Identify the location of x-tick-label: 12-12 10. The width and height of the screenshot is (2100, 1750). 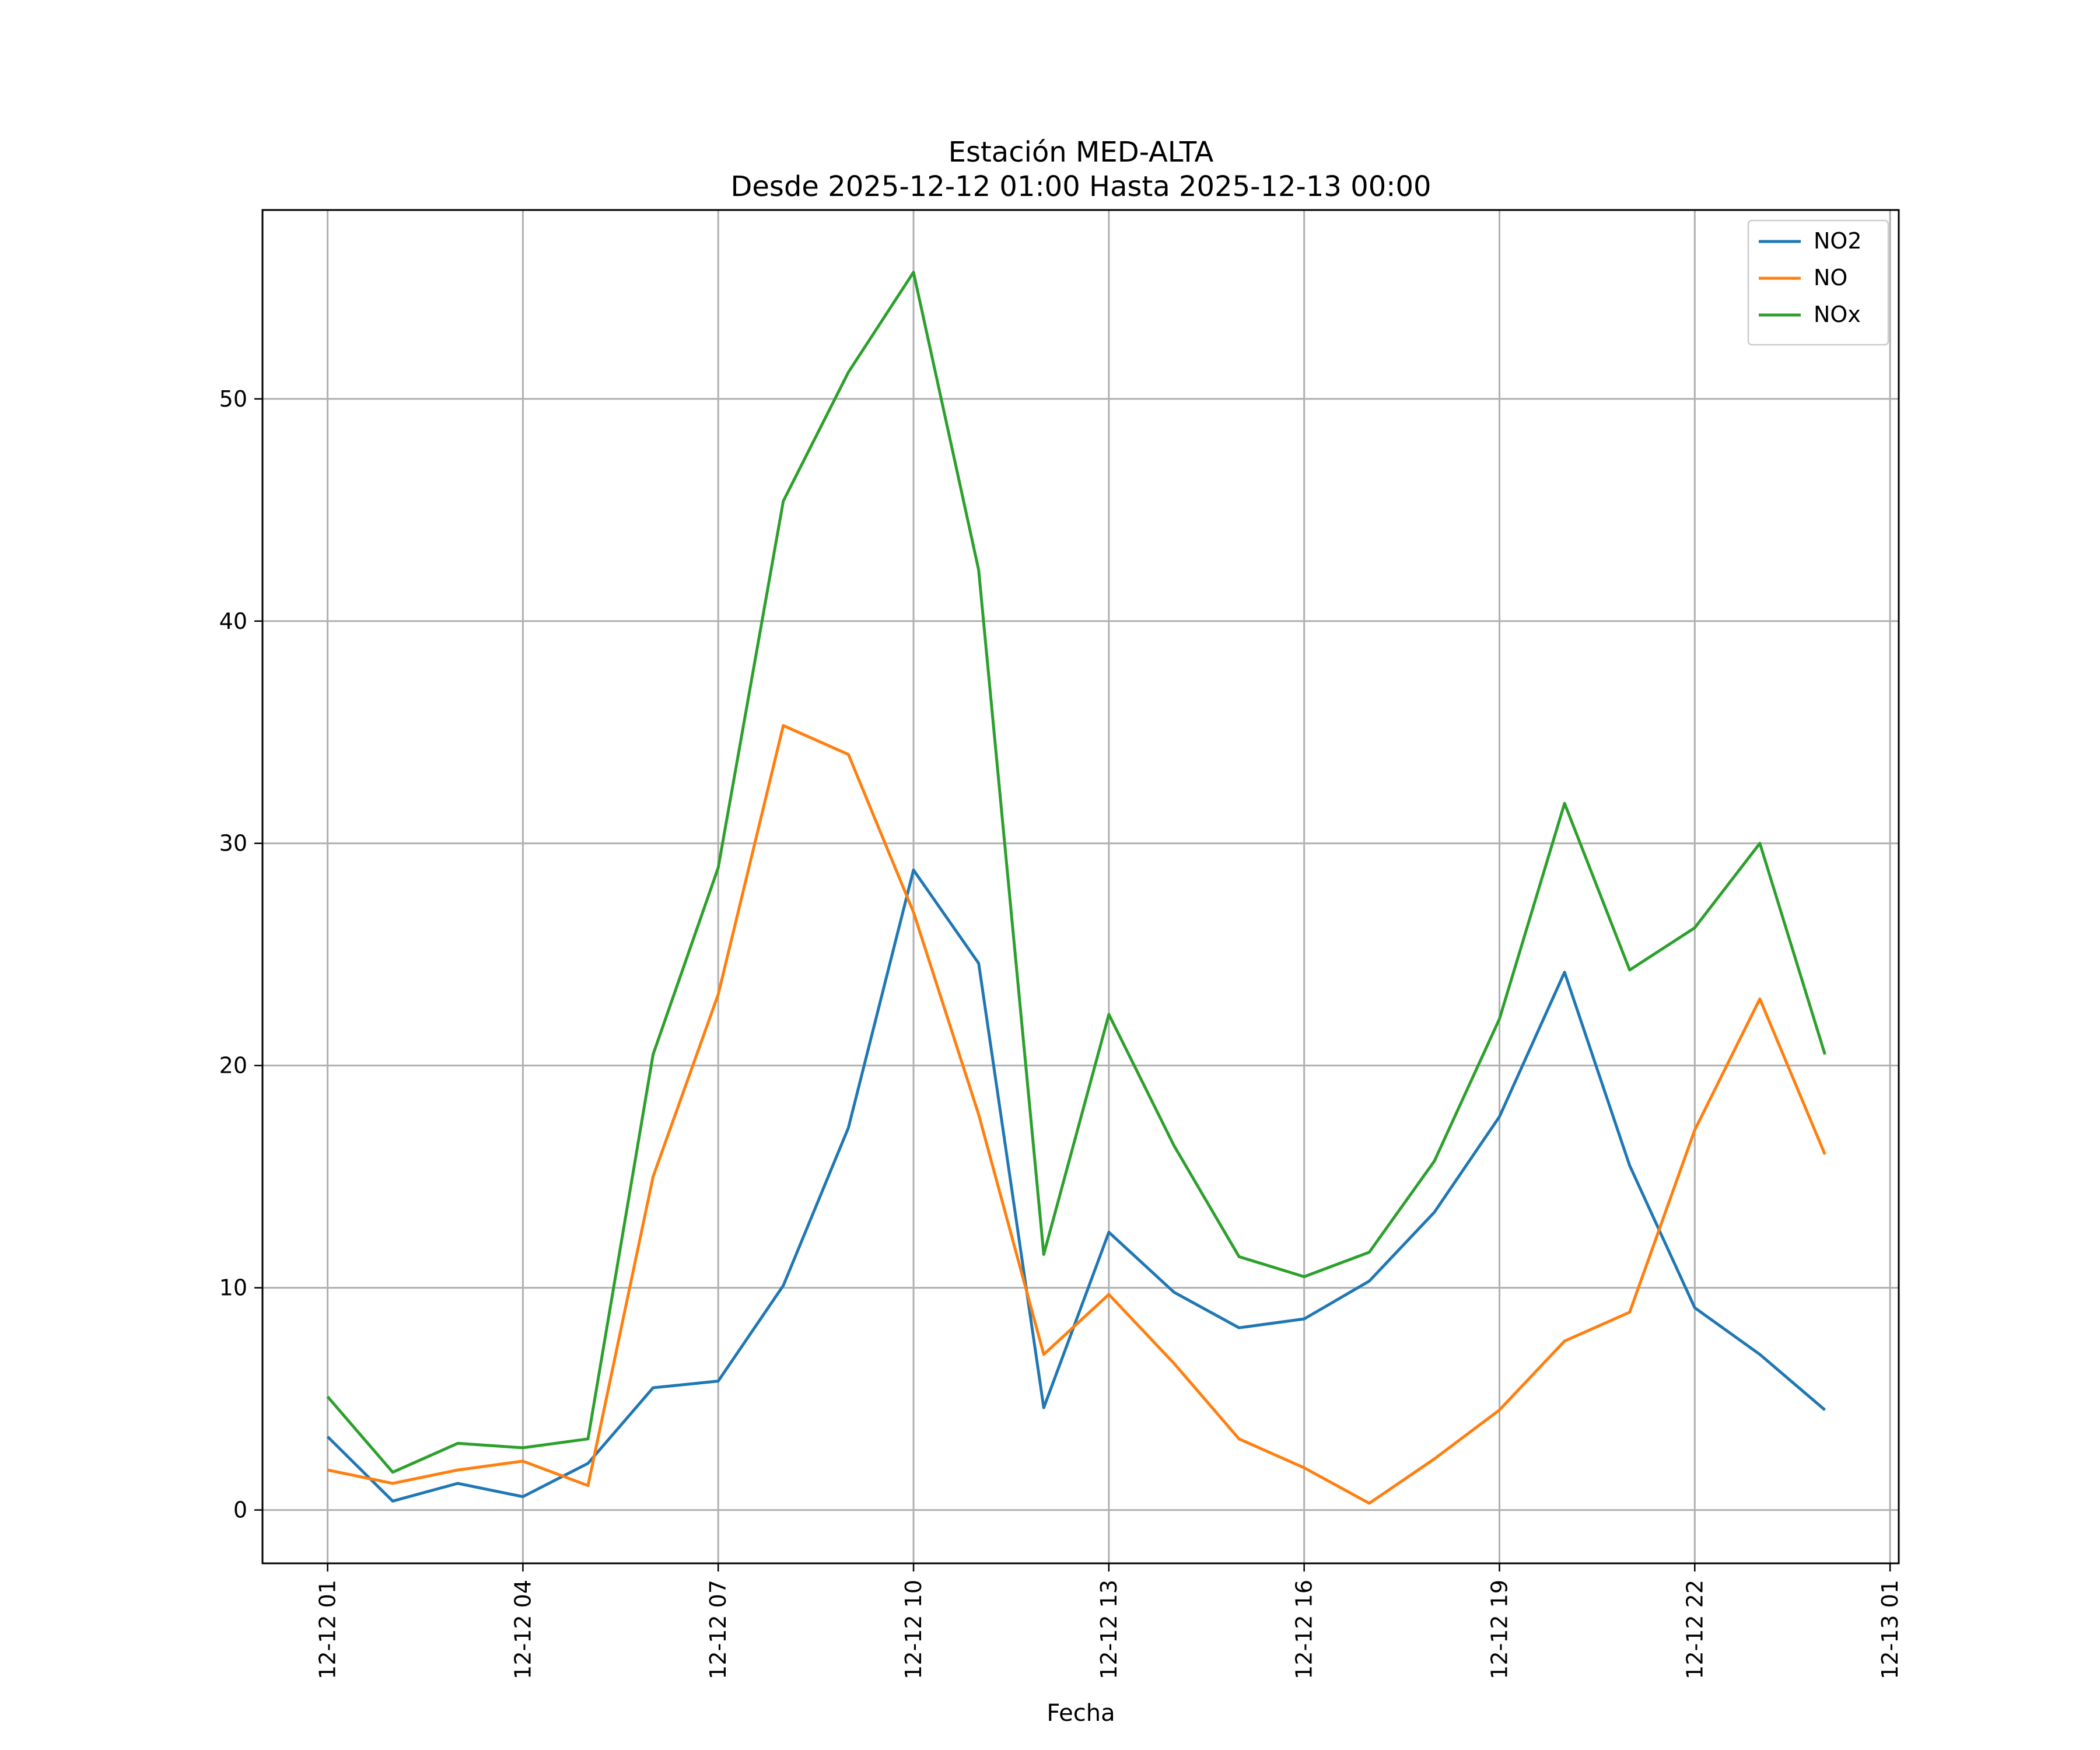
(914, 1629).